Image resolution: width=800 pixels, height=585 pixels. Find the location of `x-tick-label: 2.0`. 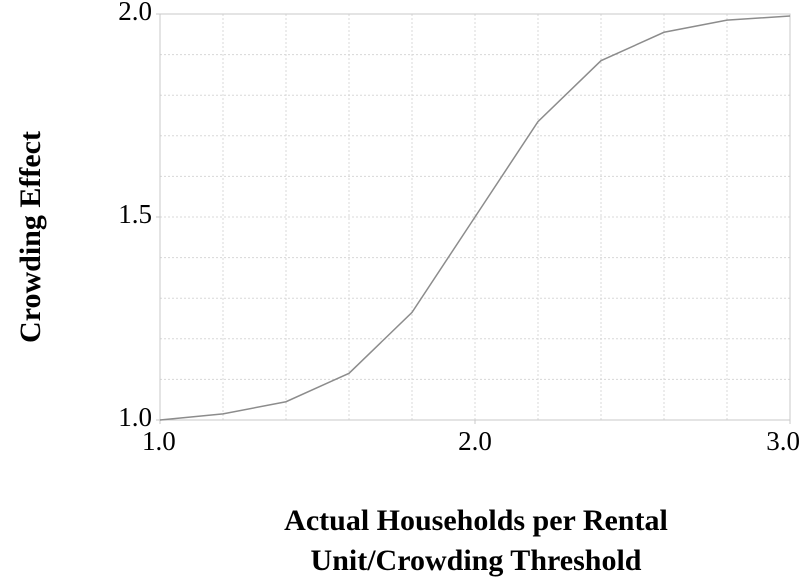

x-tick-label: 2.0 is located at coordinates (475, 441).